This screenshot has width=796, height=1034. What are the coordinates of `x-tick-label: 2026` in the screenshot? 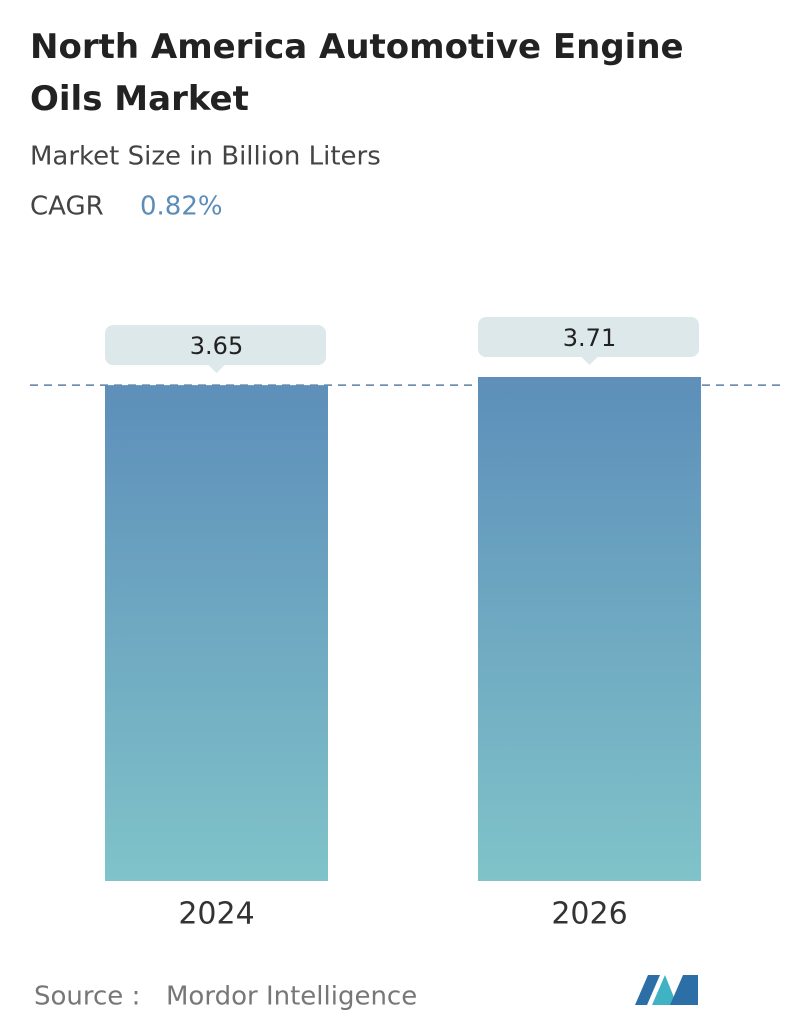 It's located at (589, 914).